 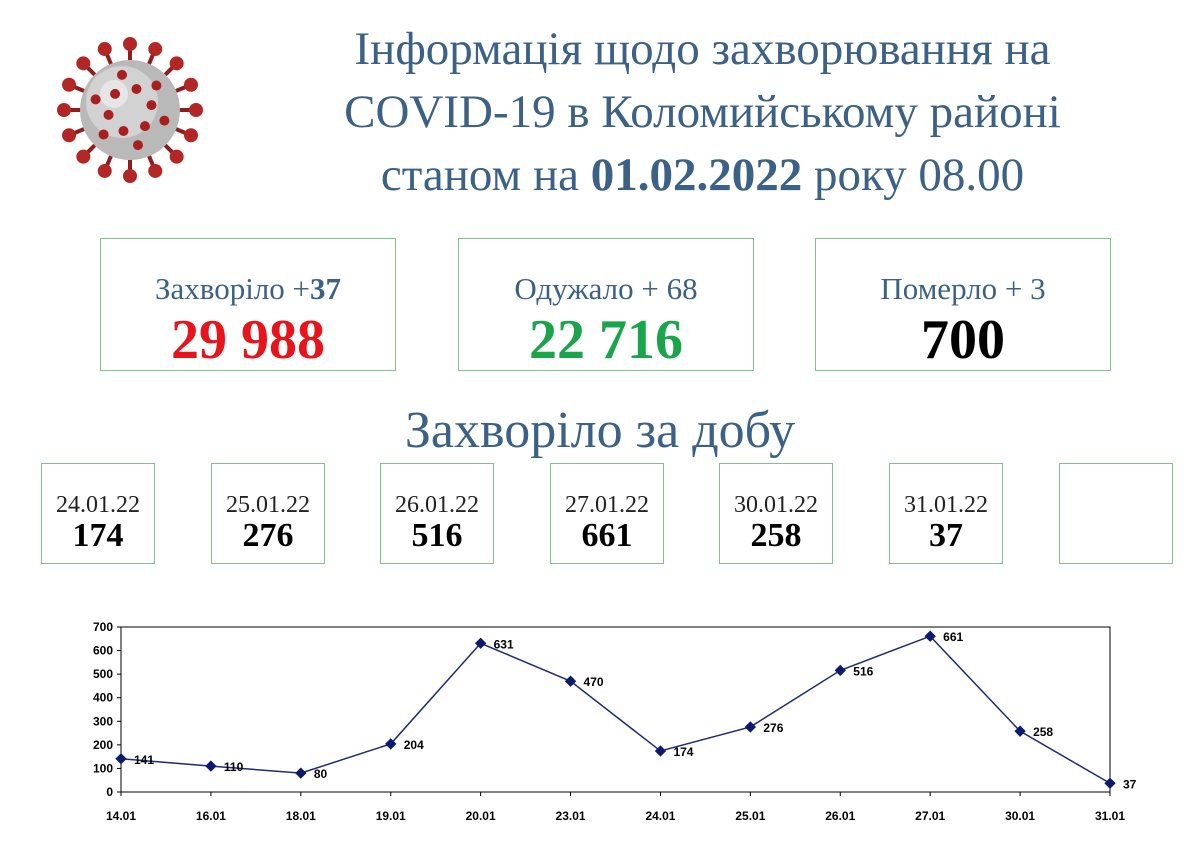 What do you see at coordinates (773, 728) in the screenshot?
I see `data-label: 276` at bounding box center [773, 728].